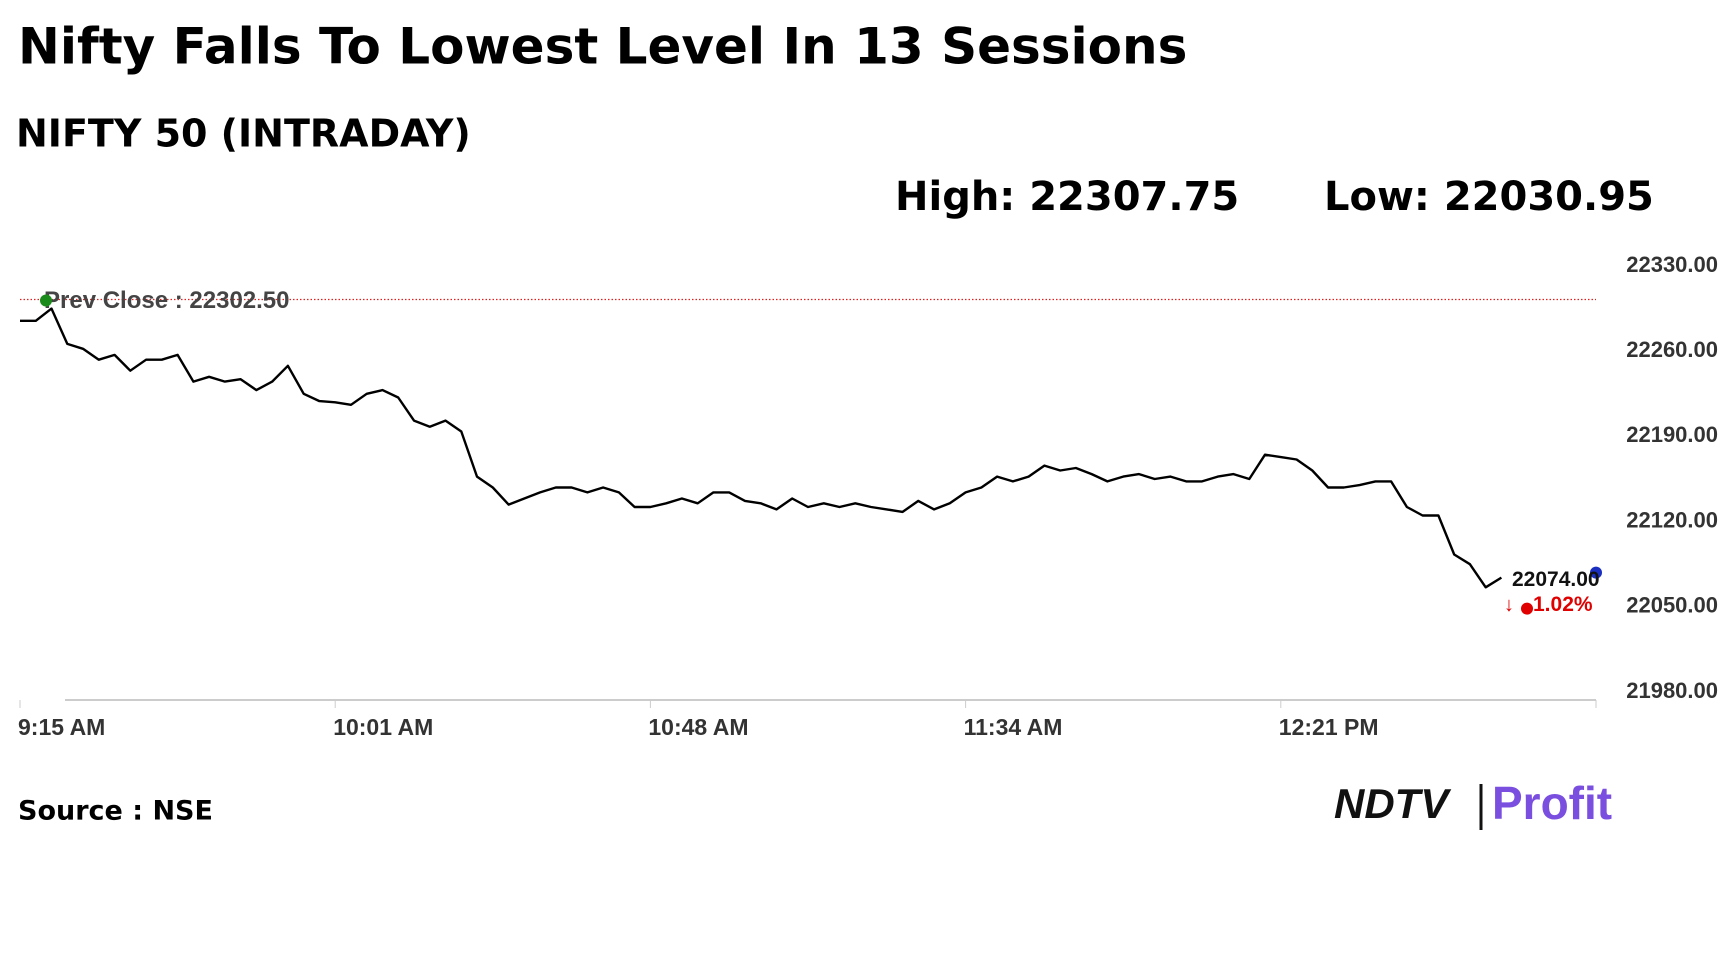 The image size is (1728, 972). What do you see at coordinates (1489, 197) in the screenshot?
I see `low-label: Low: 22030.95` at bounding box center [1489, 197].